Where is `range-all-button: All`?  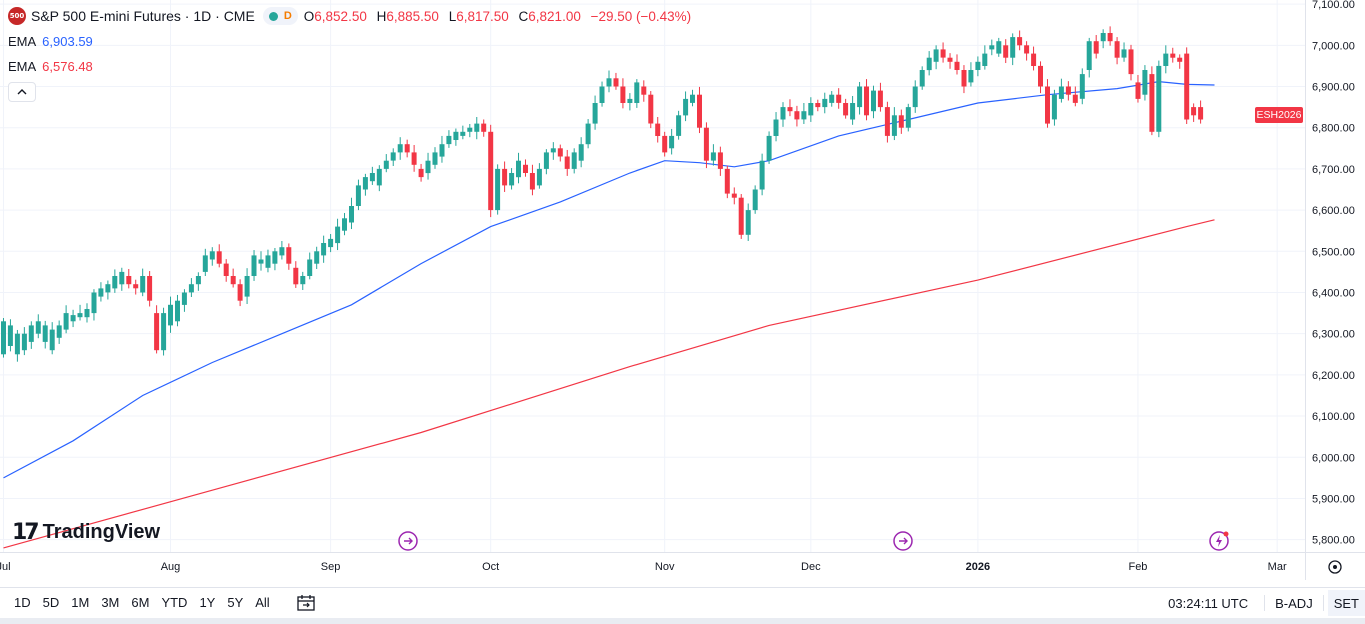 range-all-button: All is located at coordinates (262, 602).